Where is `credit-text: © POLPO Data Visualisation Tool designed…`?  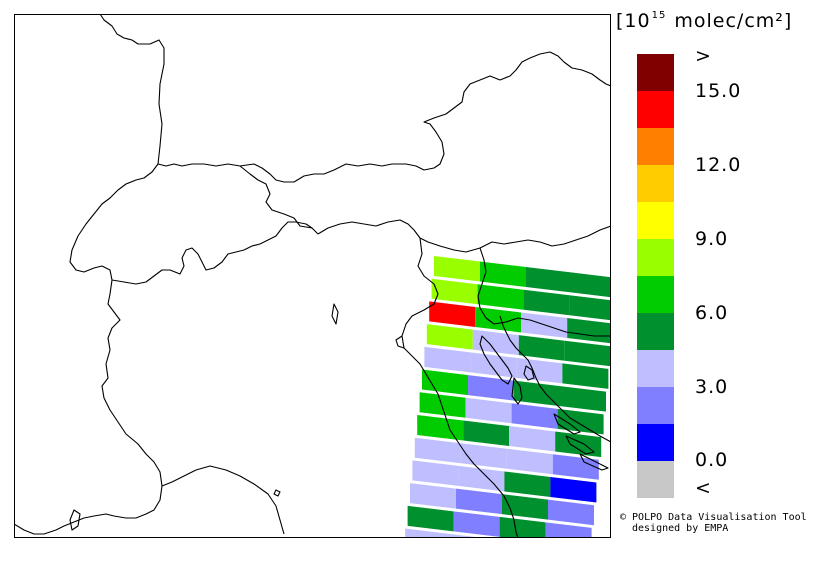
credit-text: © POLPO Data Visualisation Tool designed… is located at coordinates (713, 523).